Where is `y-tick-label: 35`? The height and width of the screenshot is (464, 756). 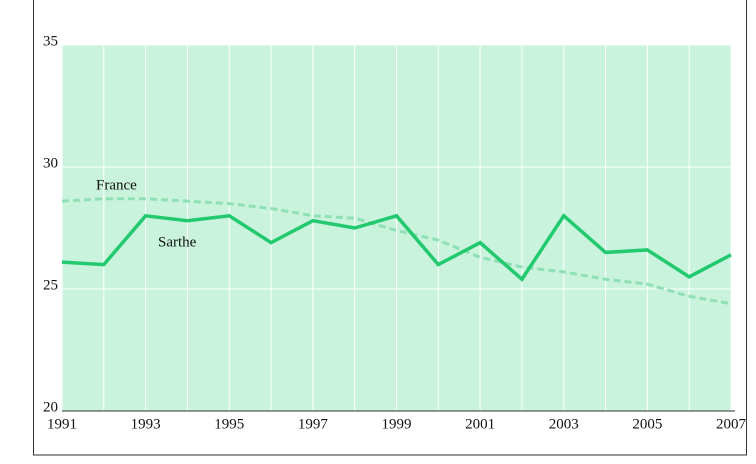 y-tick-label: 35 is located at coordinates (50, 41).